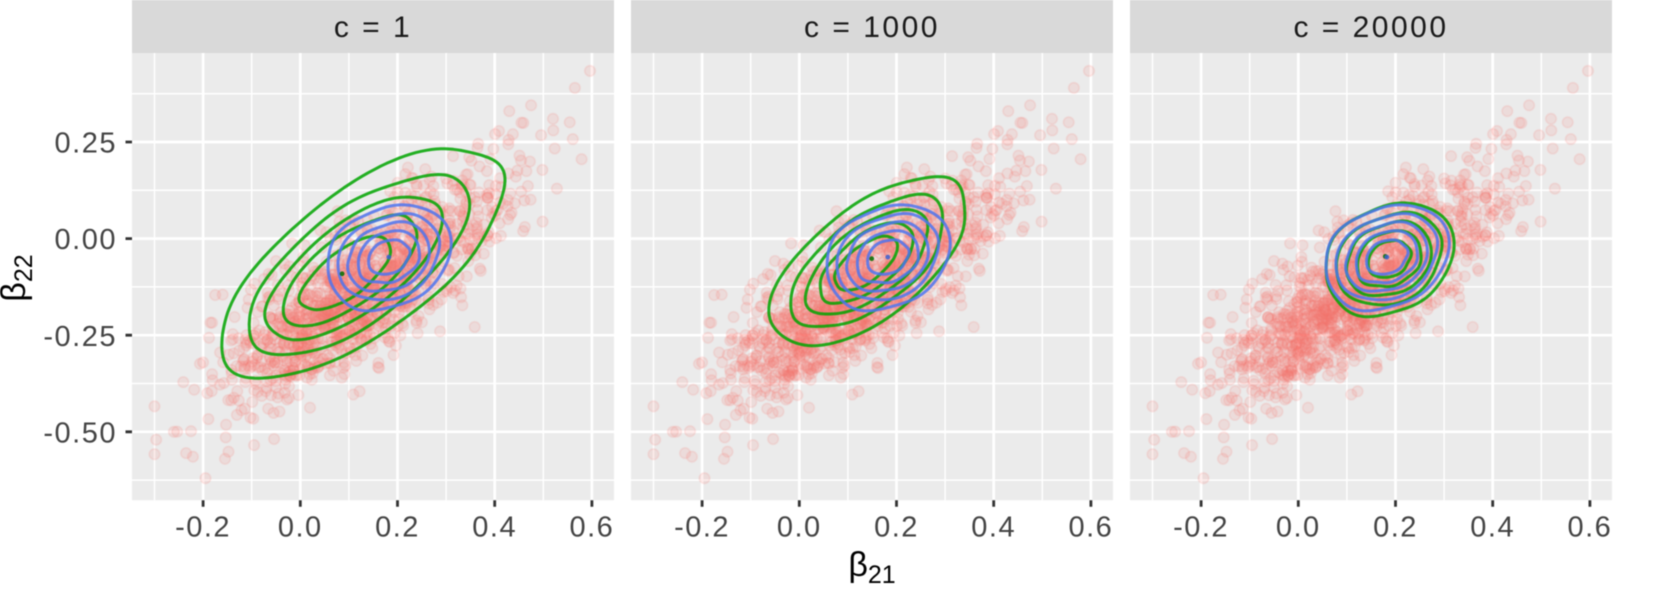 The height and width of the screenshot is (595, 1653). Describe the element at coordinates (86, 240) in the screenshot. I see `svg-text: 0.00` at that location.